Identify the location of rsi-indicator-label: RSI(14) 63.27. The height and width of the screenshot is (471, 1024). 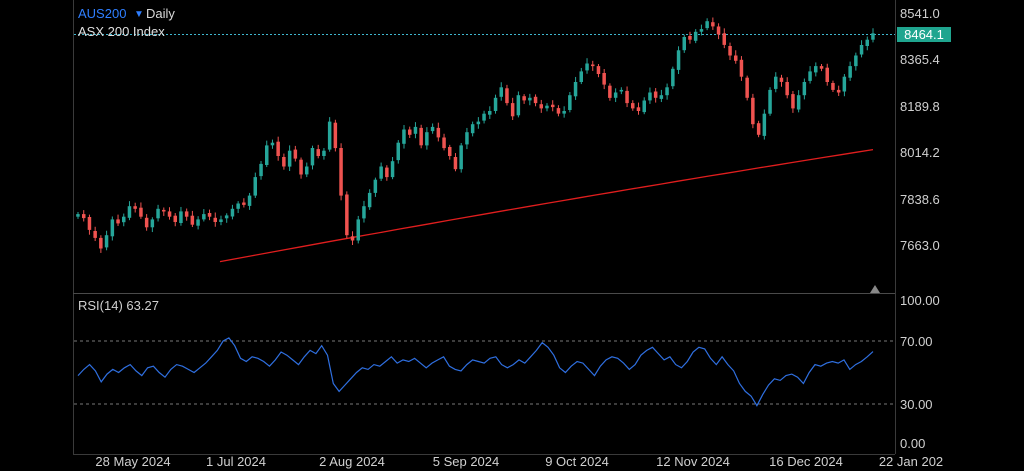
(118, 305).